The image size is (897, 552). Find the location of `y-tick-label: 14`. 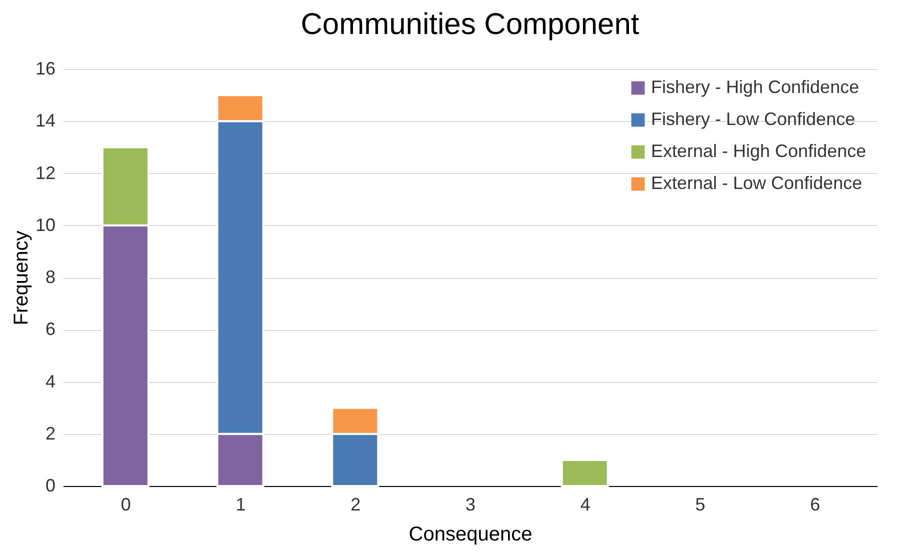

y-tick-label: 14 is located at coordinates (45, 120).